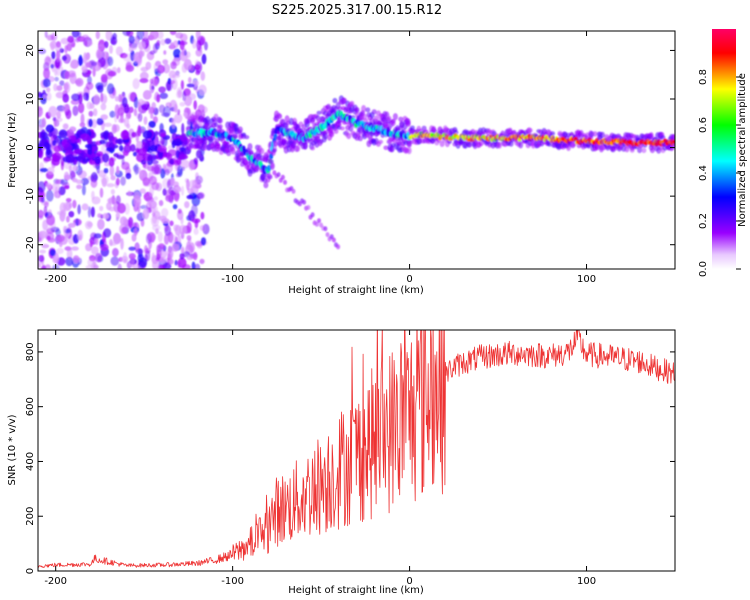 The image size is (750, 600). I want to click on colorbar-tick-label: 0.0, so click(703, 269).